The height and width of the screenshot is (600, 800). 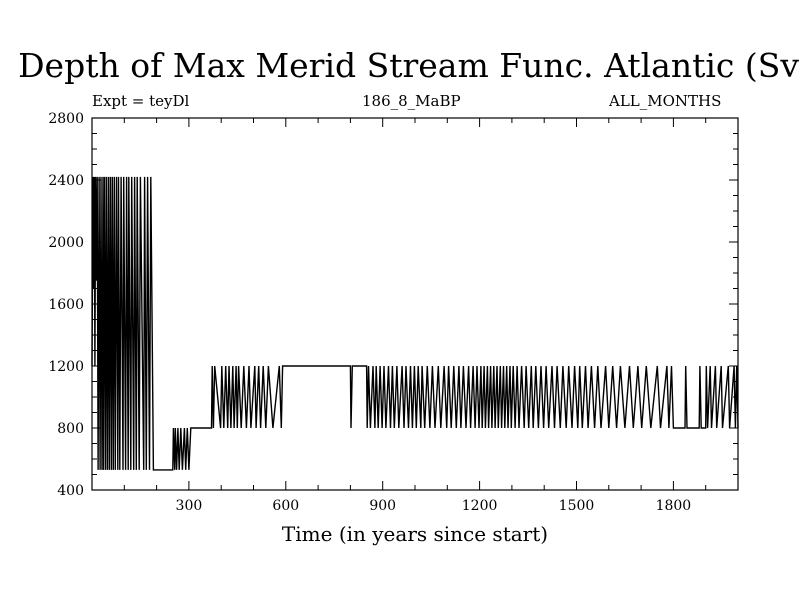 What do you see at coordinates (70, 429) in the screenshot?
I see `y-tick-label: 800` at bounding box center [70, 429].